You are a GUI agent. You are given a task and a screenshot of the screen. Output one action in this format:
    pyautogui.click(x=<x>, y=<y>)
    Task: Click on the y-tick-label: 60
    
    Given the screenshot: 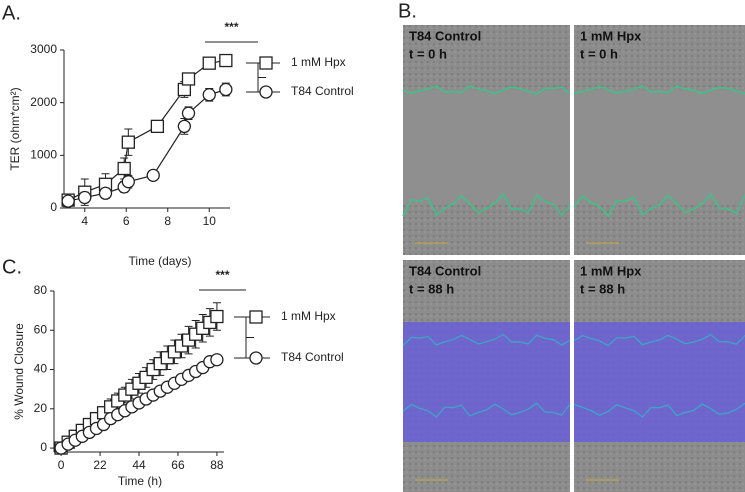 What is the action you would take?
    pyautogui.click(x=41, y=329)
    